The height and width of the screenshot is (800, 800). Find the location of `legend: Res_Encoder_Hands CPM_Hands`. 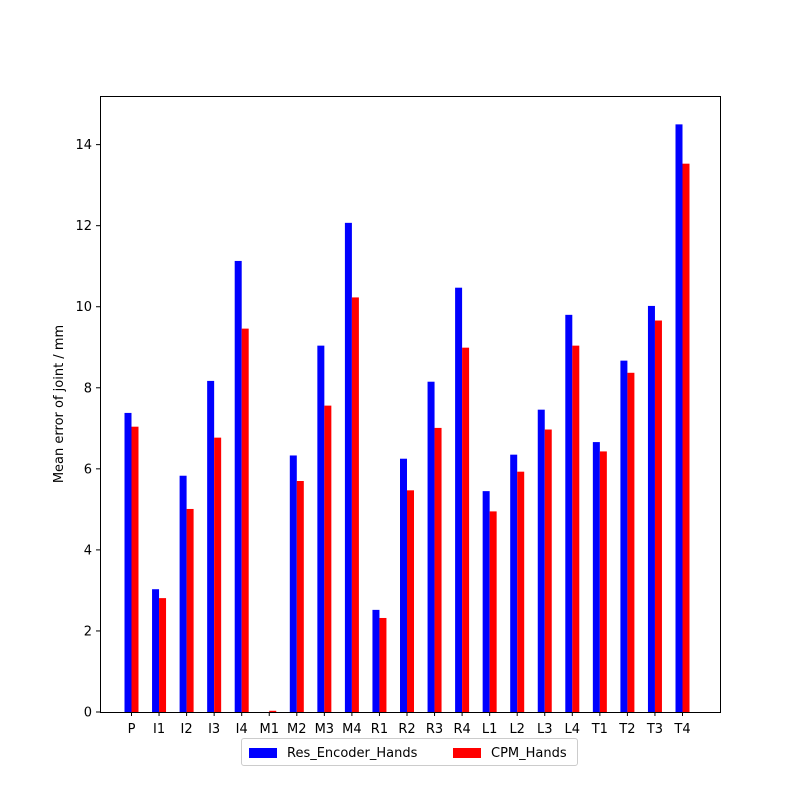

legend: Res_Encoder_Hands CPM_Hands is located at coordinates (409, 752).